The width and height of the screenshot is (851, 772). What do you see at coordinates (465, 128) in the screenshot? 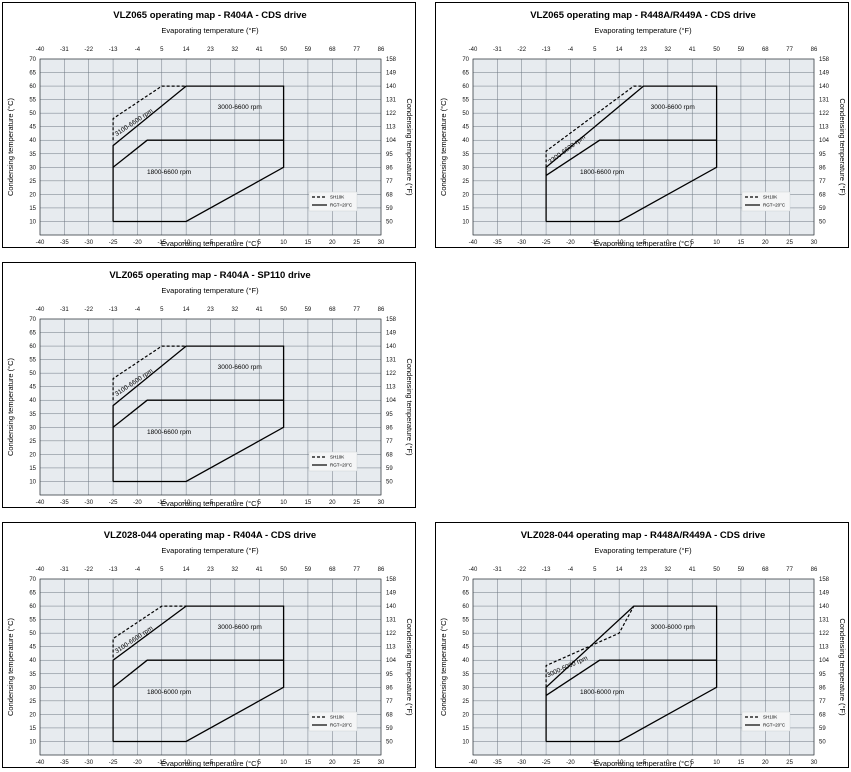
I see `y-tick-label-c: 45` at bounding box center [465, 128].